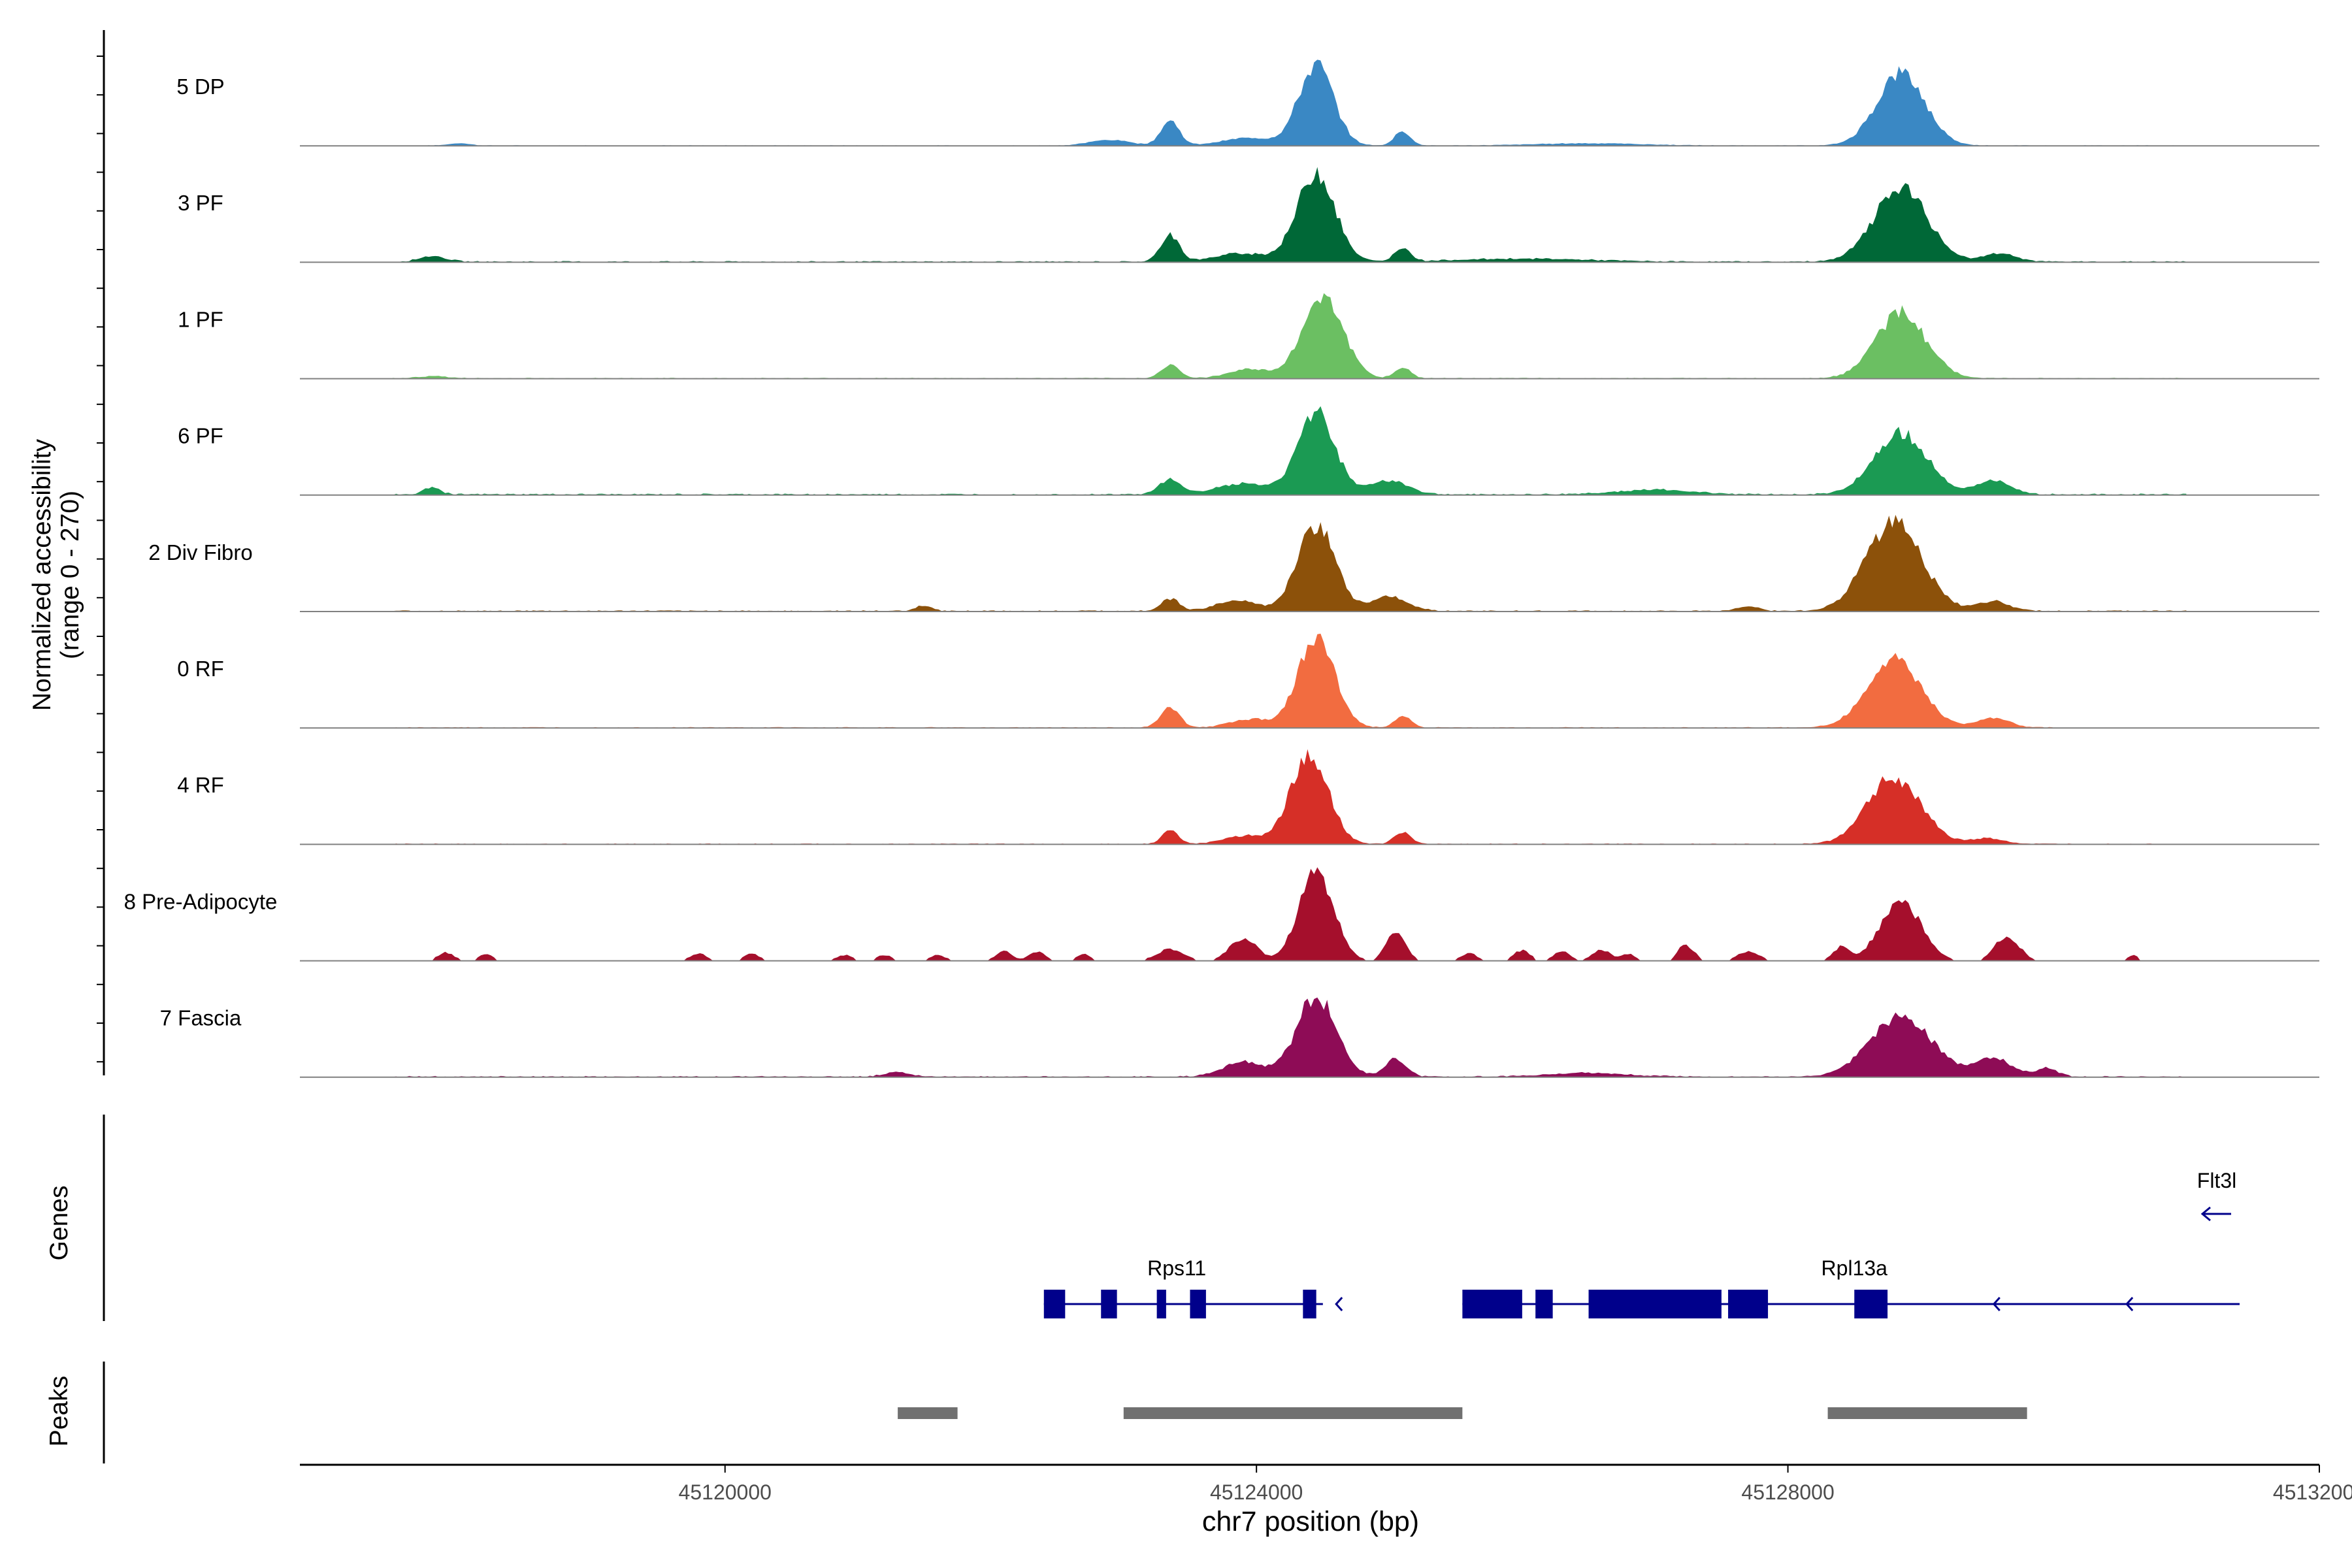  What do you see at coordinates (1256, 1492) in the screenshot?
I see `x-tick-label: 45124000` at bounding box center [1256, 1492].